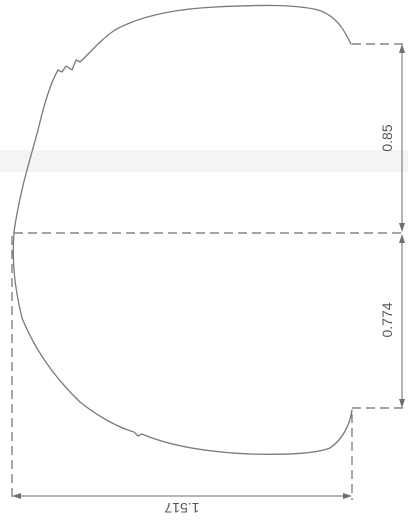 This screenshot has width=408, height=524. I want to click on width-arrow-left, so click(16, 496).